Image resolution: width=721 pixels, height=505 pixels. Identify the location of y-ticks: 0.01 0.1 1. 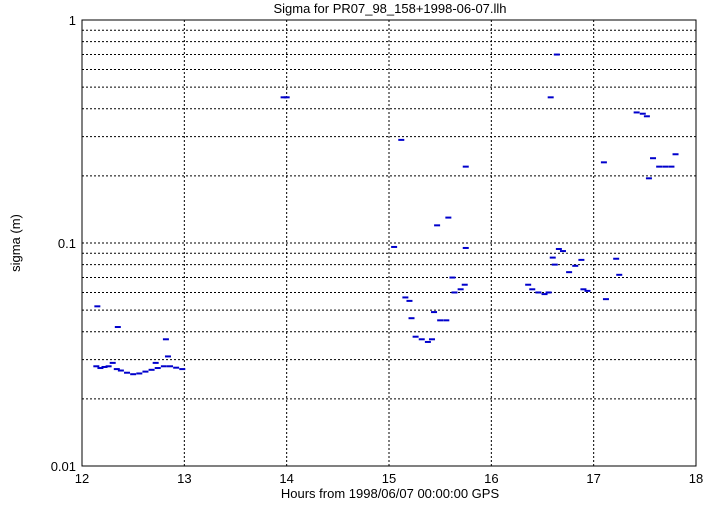
(63, 243).